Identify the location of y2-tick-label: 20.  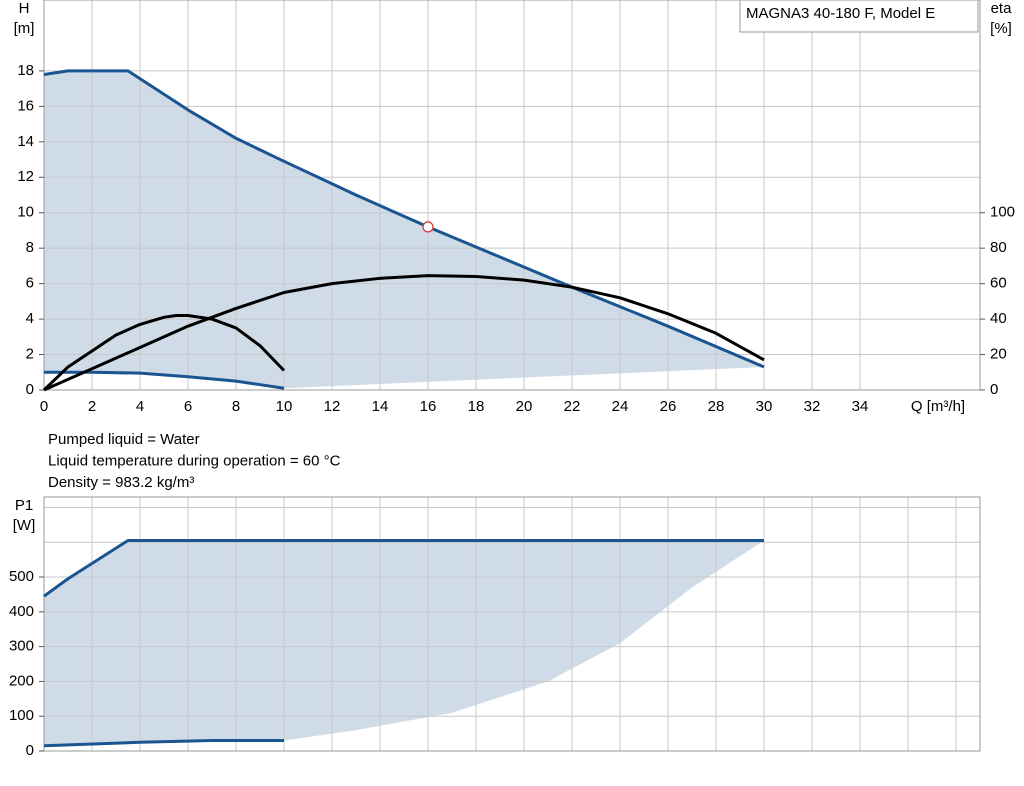
(998, 354).